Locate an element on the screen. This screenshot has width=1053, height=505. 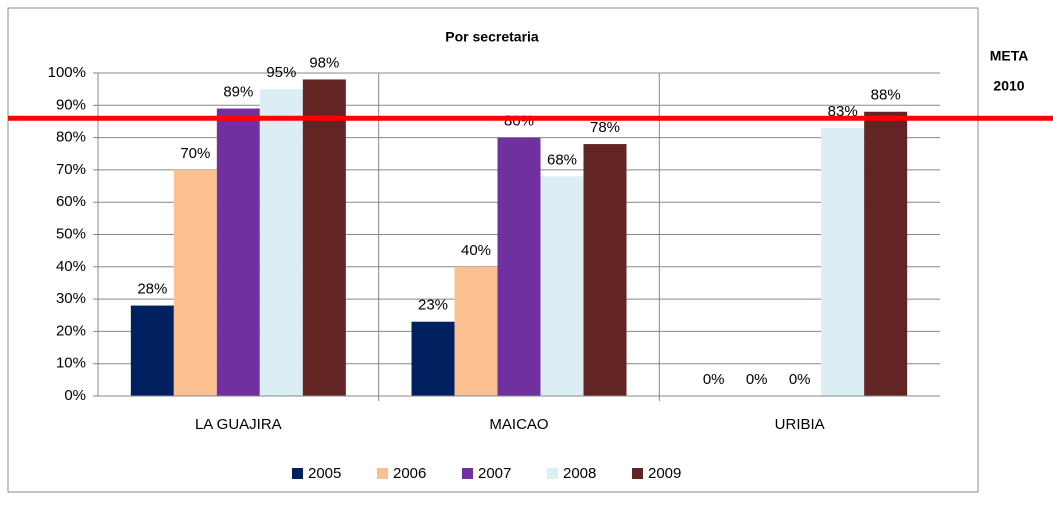
value-label: 83% is located at coordinates (843, 111).